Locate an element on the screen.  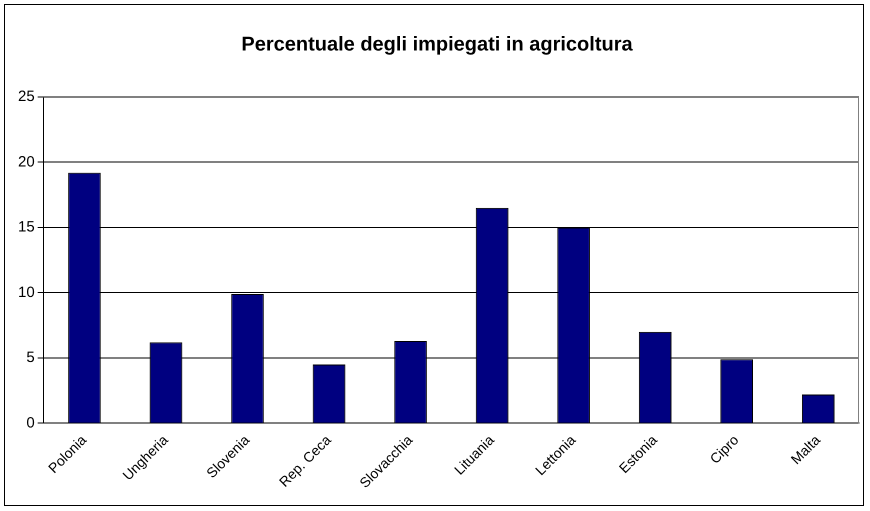
y-tick-label: 5 is located at coordinates (30, 357).